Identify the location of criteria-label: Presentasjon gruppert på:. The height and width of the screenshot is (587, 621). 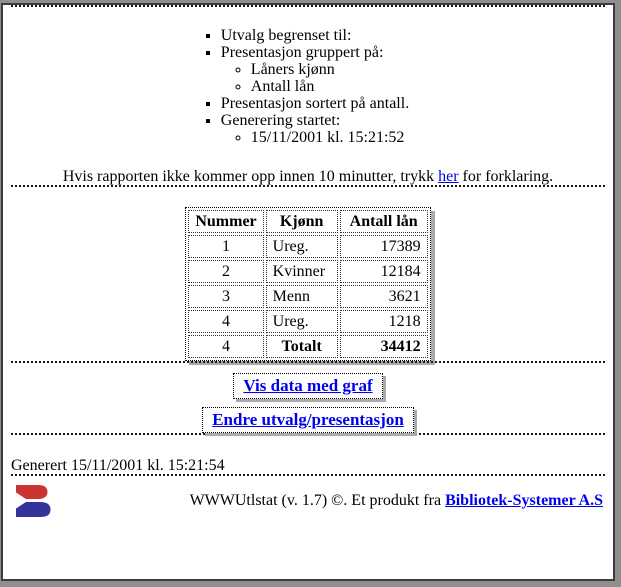
(302, 52).